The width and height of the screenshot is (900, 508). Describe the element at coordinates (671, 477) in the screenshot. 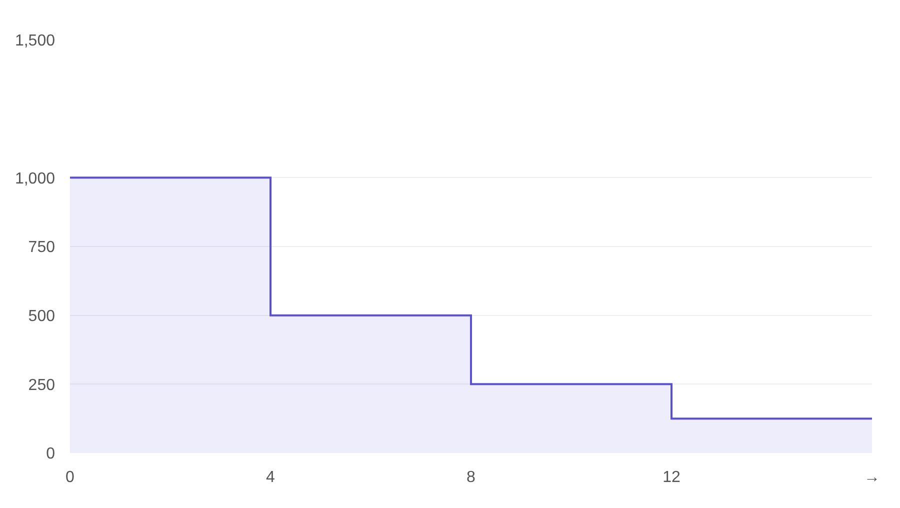

I see `x-tick-label: 12` at that location.